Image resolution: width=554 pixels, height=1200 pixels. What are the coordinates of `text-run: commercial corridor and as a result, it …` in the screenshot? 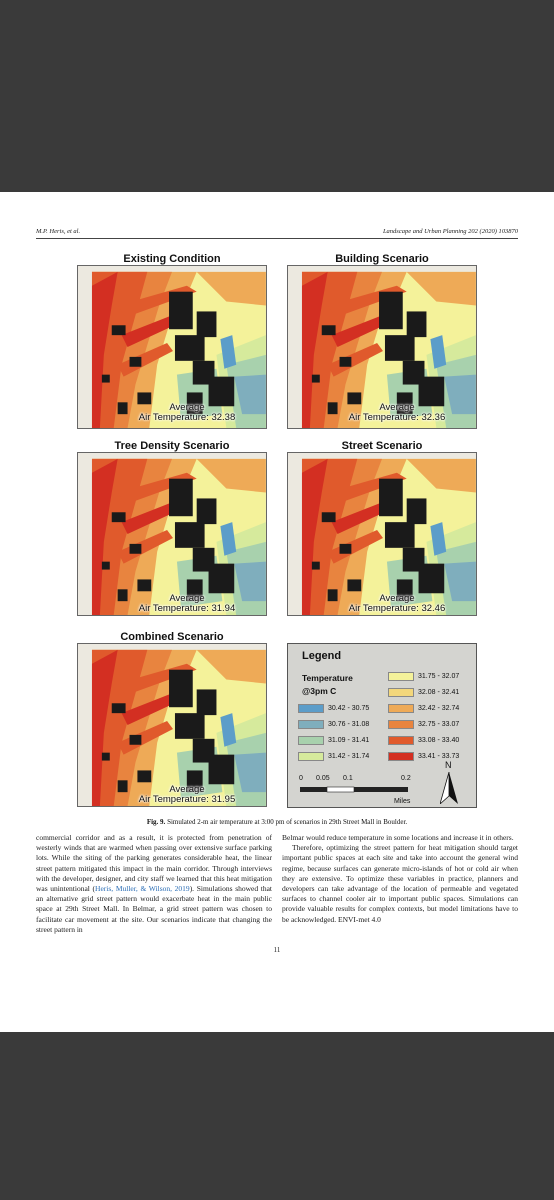 It's located at (154, 863).